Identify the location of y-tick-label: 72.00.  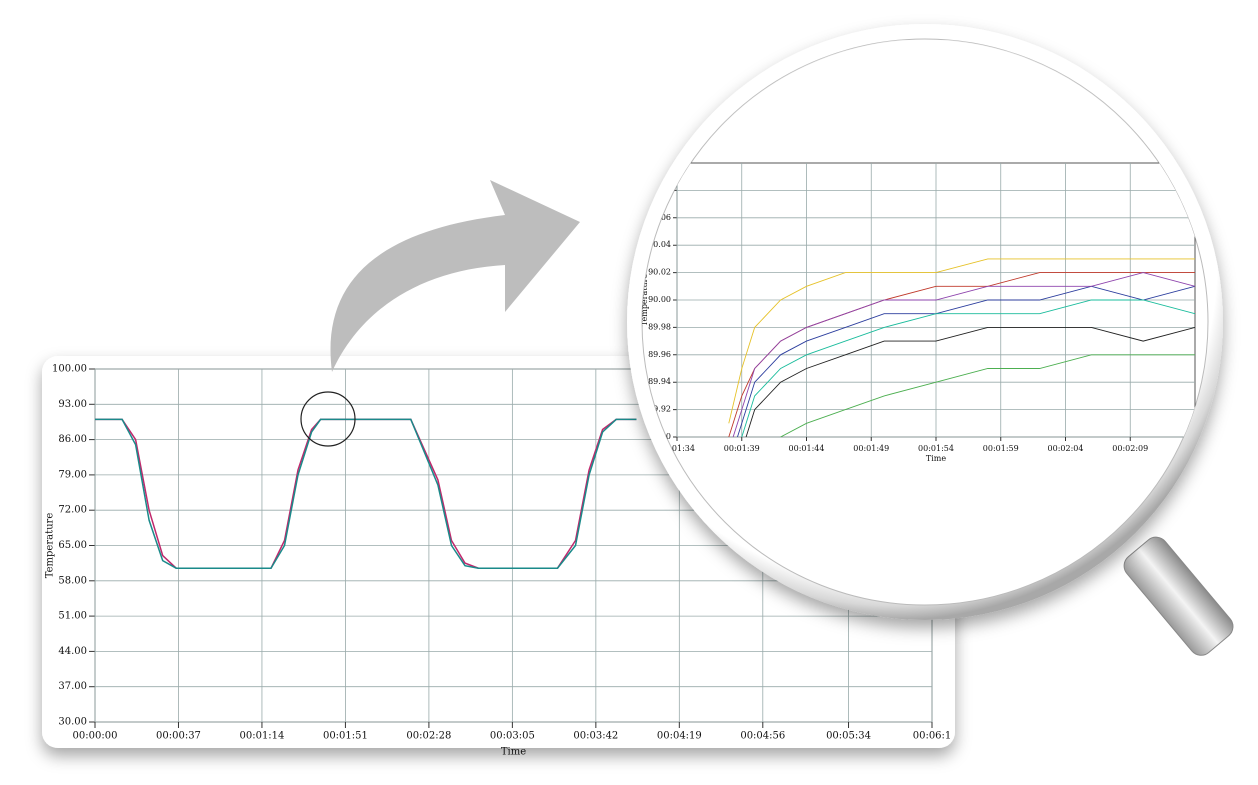
(72, 510).